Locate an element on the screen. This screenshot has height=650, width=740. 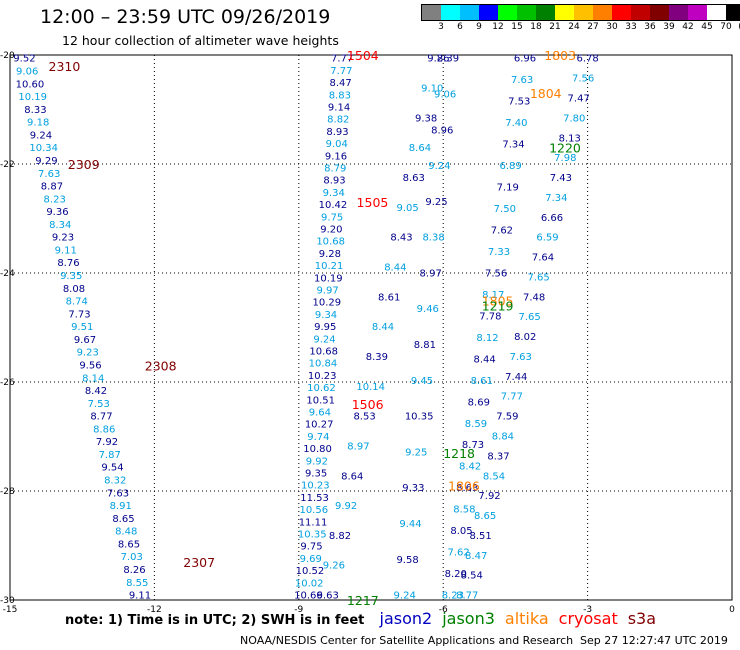
scale-label: 30 is located at coordinates (612, 27).